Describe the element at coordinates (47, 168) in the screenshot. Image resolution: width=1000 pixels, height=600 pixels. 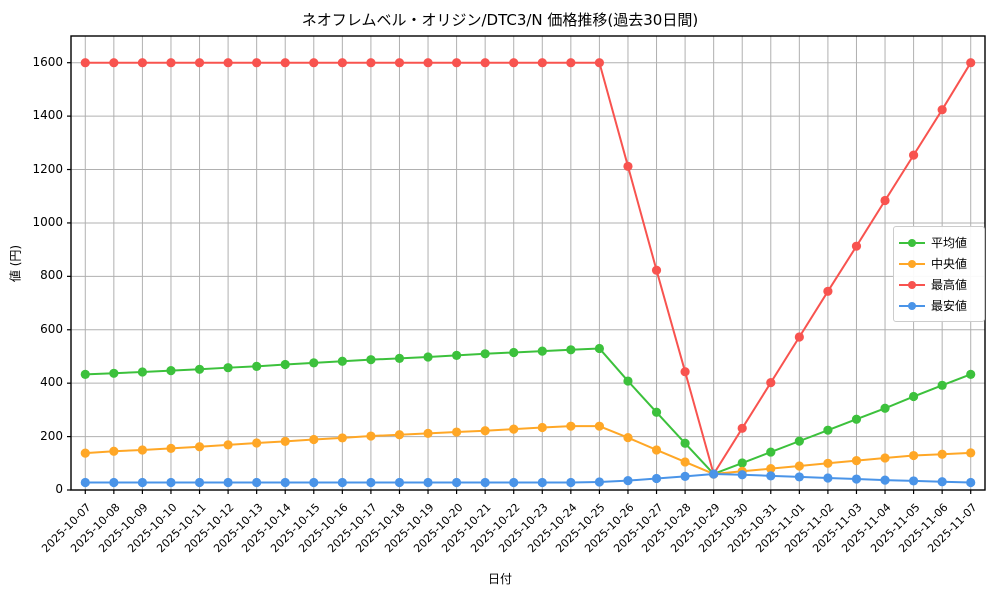
I see `y-tick-label: 1200` at that location.